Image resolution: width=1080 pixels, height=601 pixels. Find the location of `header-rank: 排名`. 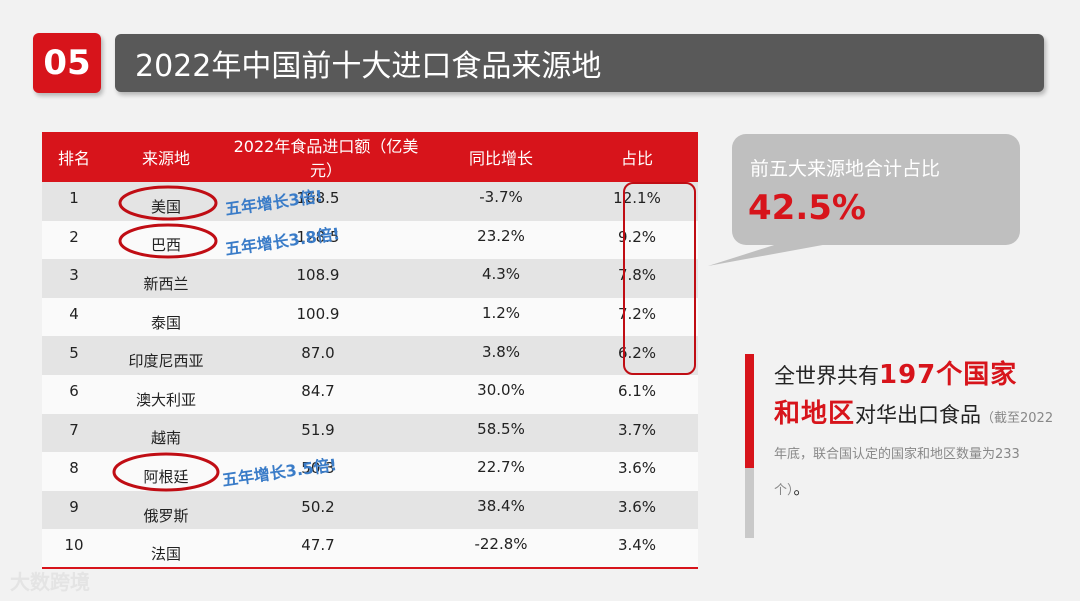

header-rank: 排名 is located at coordinates (73, 158).